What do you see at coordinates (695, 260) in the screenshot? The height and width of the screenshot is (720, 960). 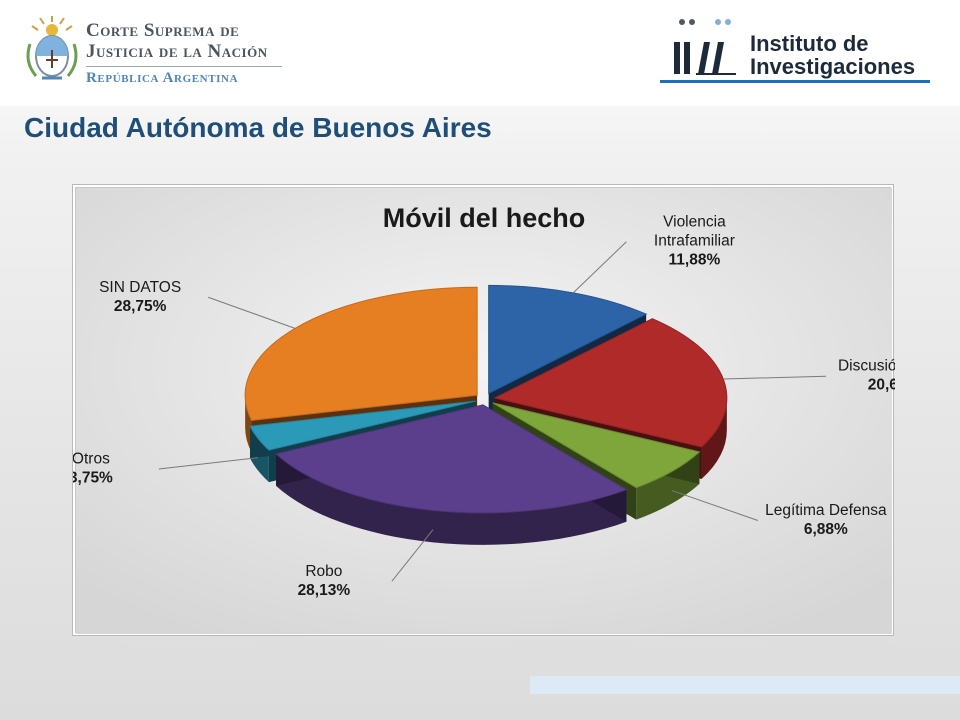 I see `slice-value: 11,88%` at bounding box center [695, 260].